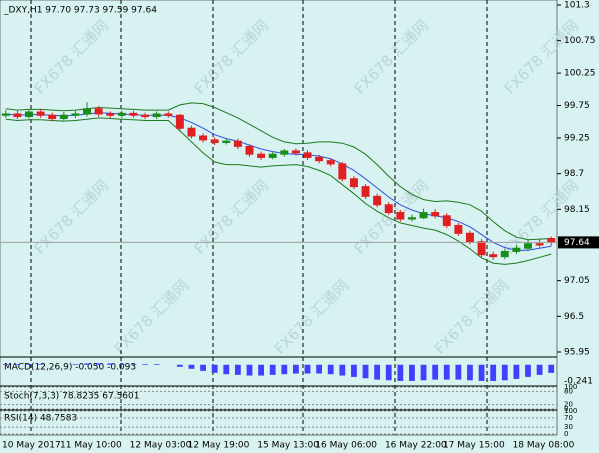  Describe the element at coordinates (31, 446) in the screenshot. I see `x-tick-label: 10 May 2017` at that location.